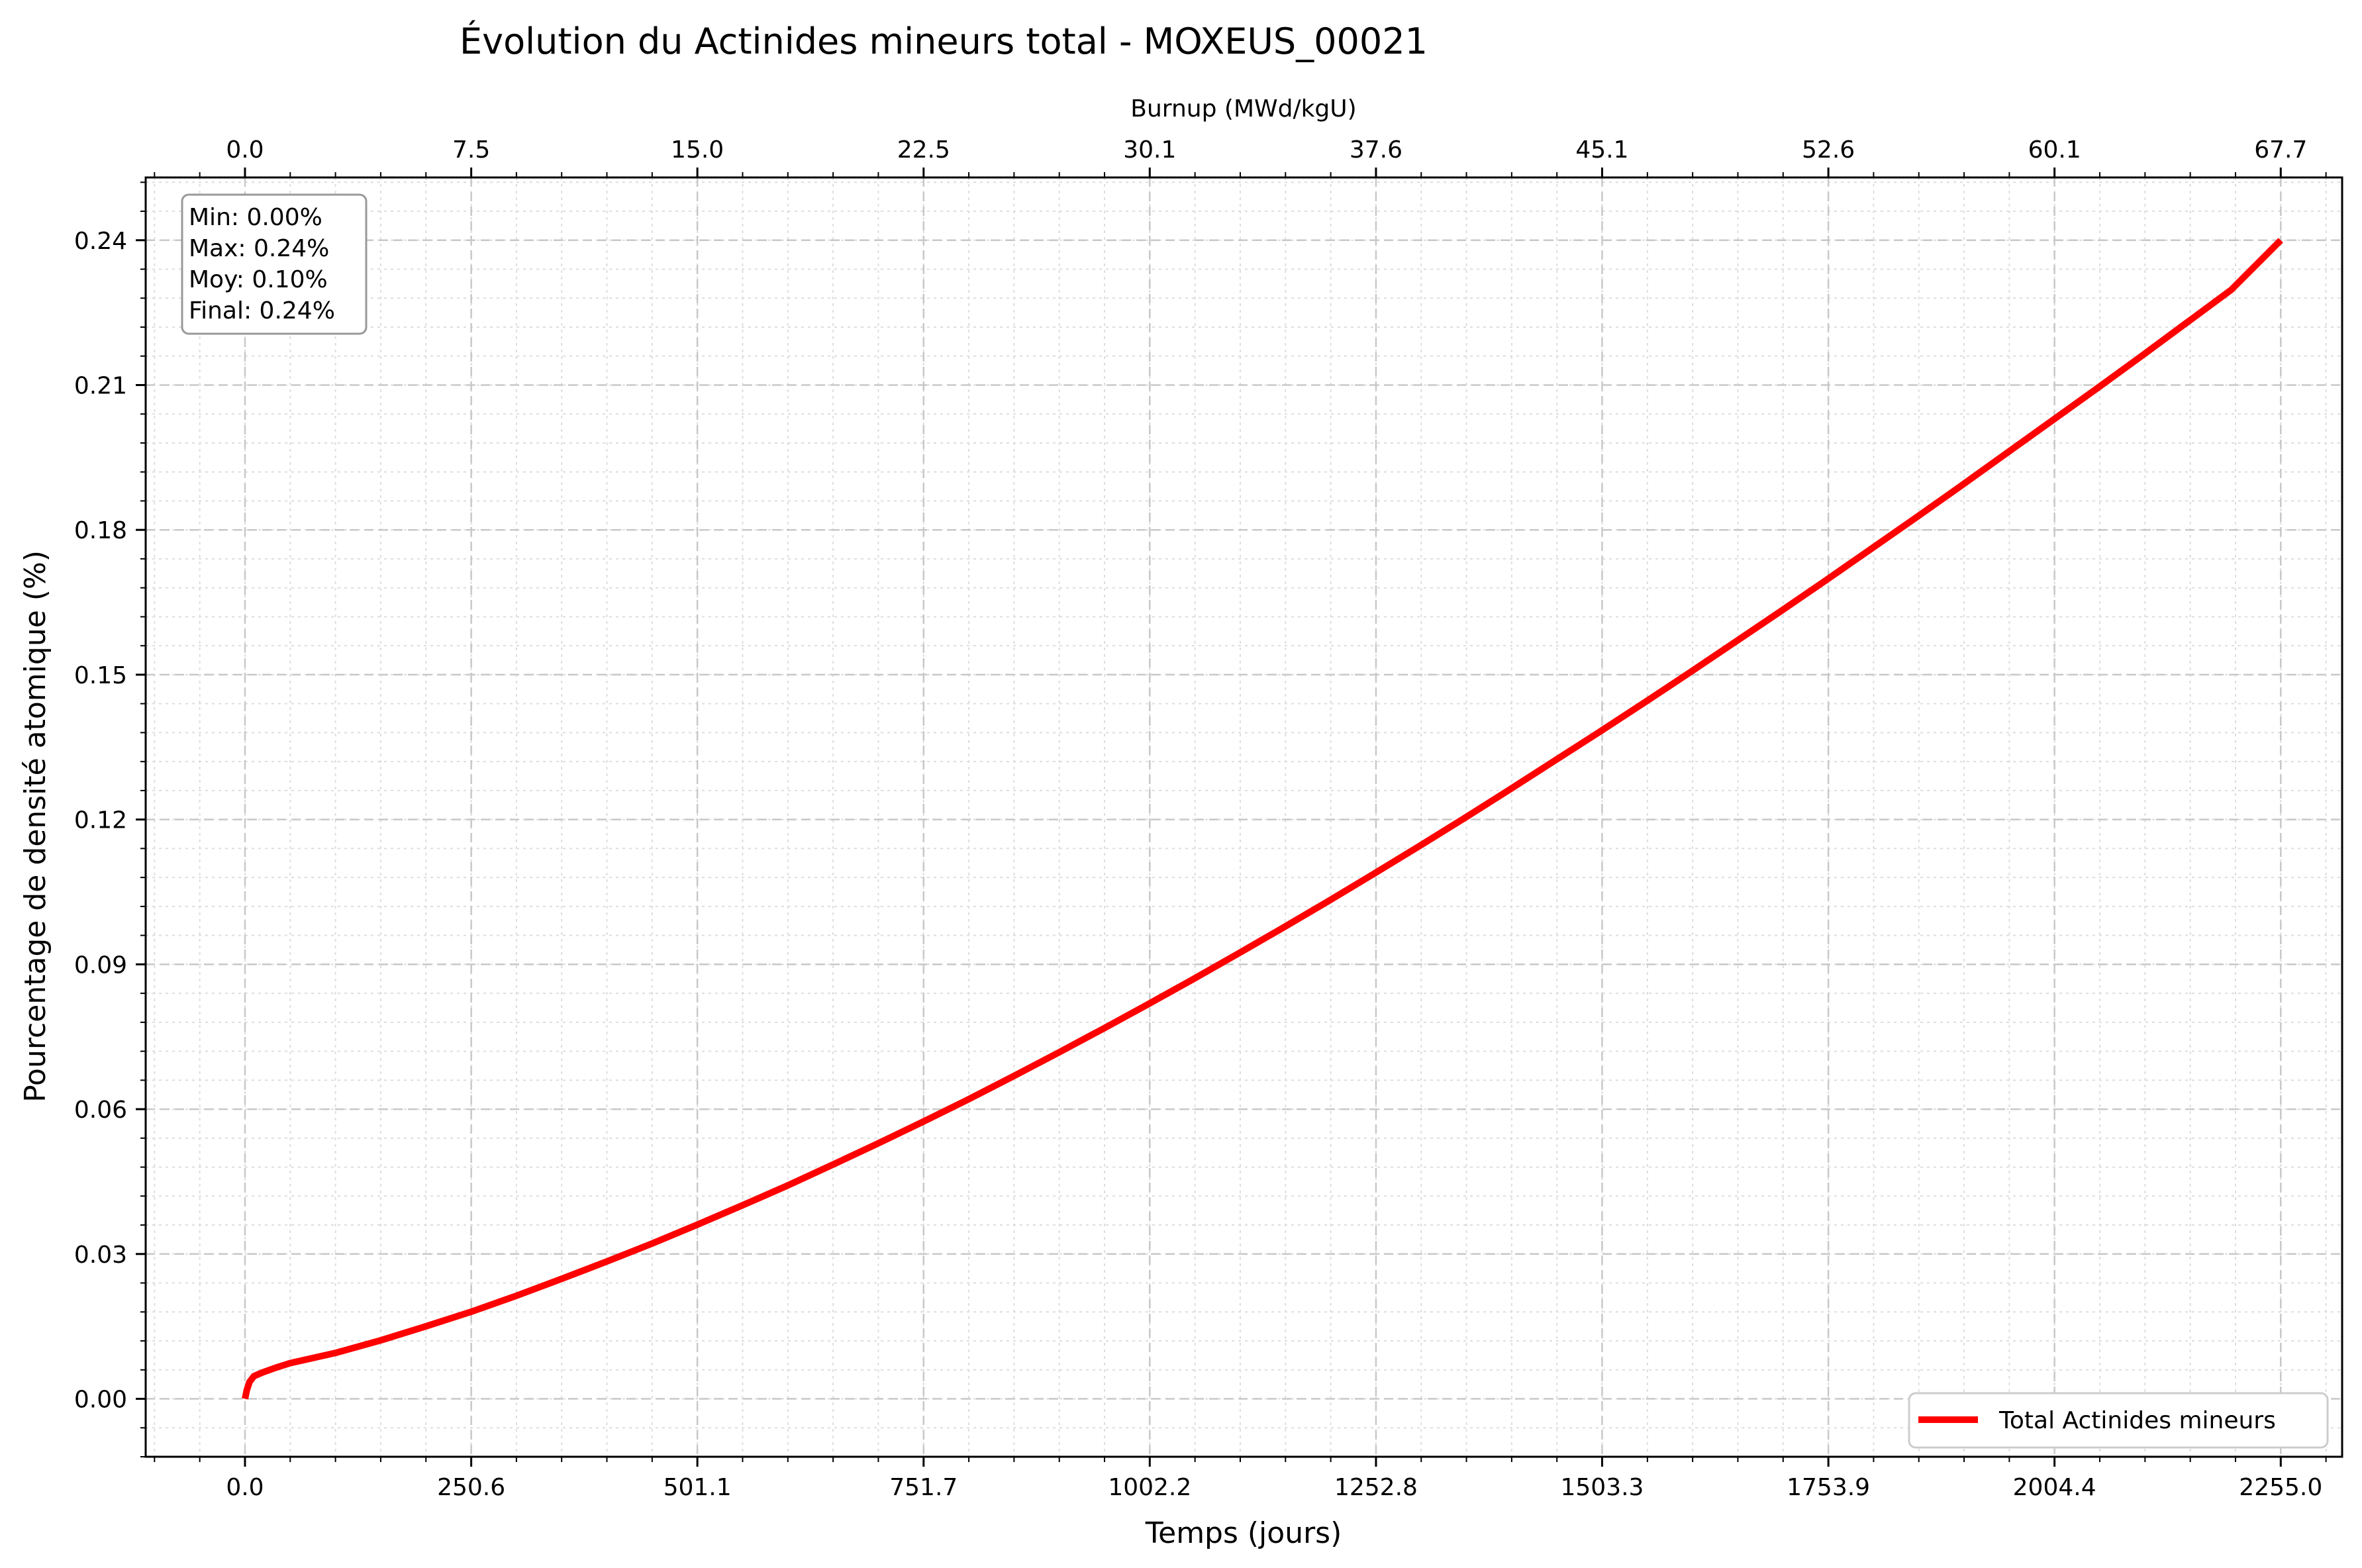 The height and width of the screenshot is (1568, 2362). What do you see at coordinates (1602, 1487) in the screenshot?
I see `x-tick-label: 1503.3` at bounding box center [1602, 1487].